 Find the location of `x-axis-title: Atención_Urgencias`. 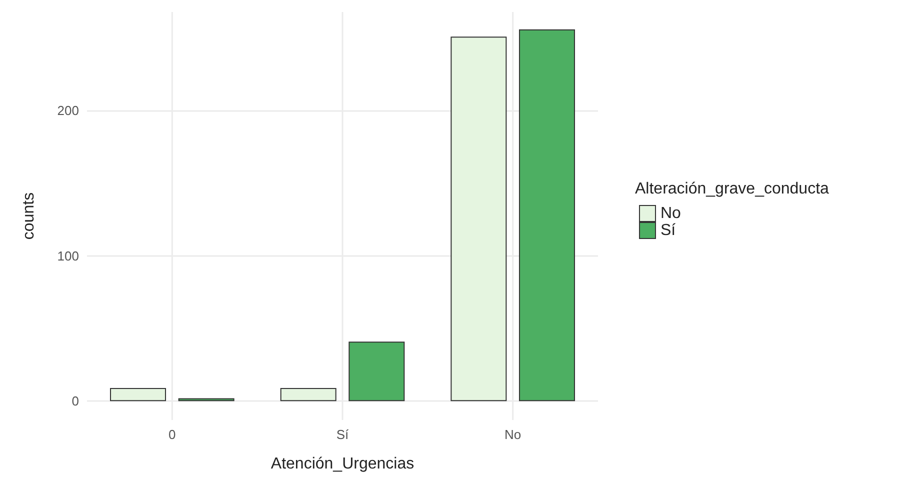

x-axis-title: Atención_Urgencias is located at coordinates (342, 464).